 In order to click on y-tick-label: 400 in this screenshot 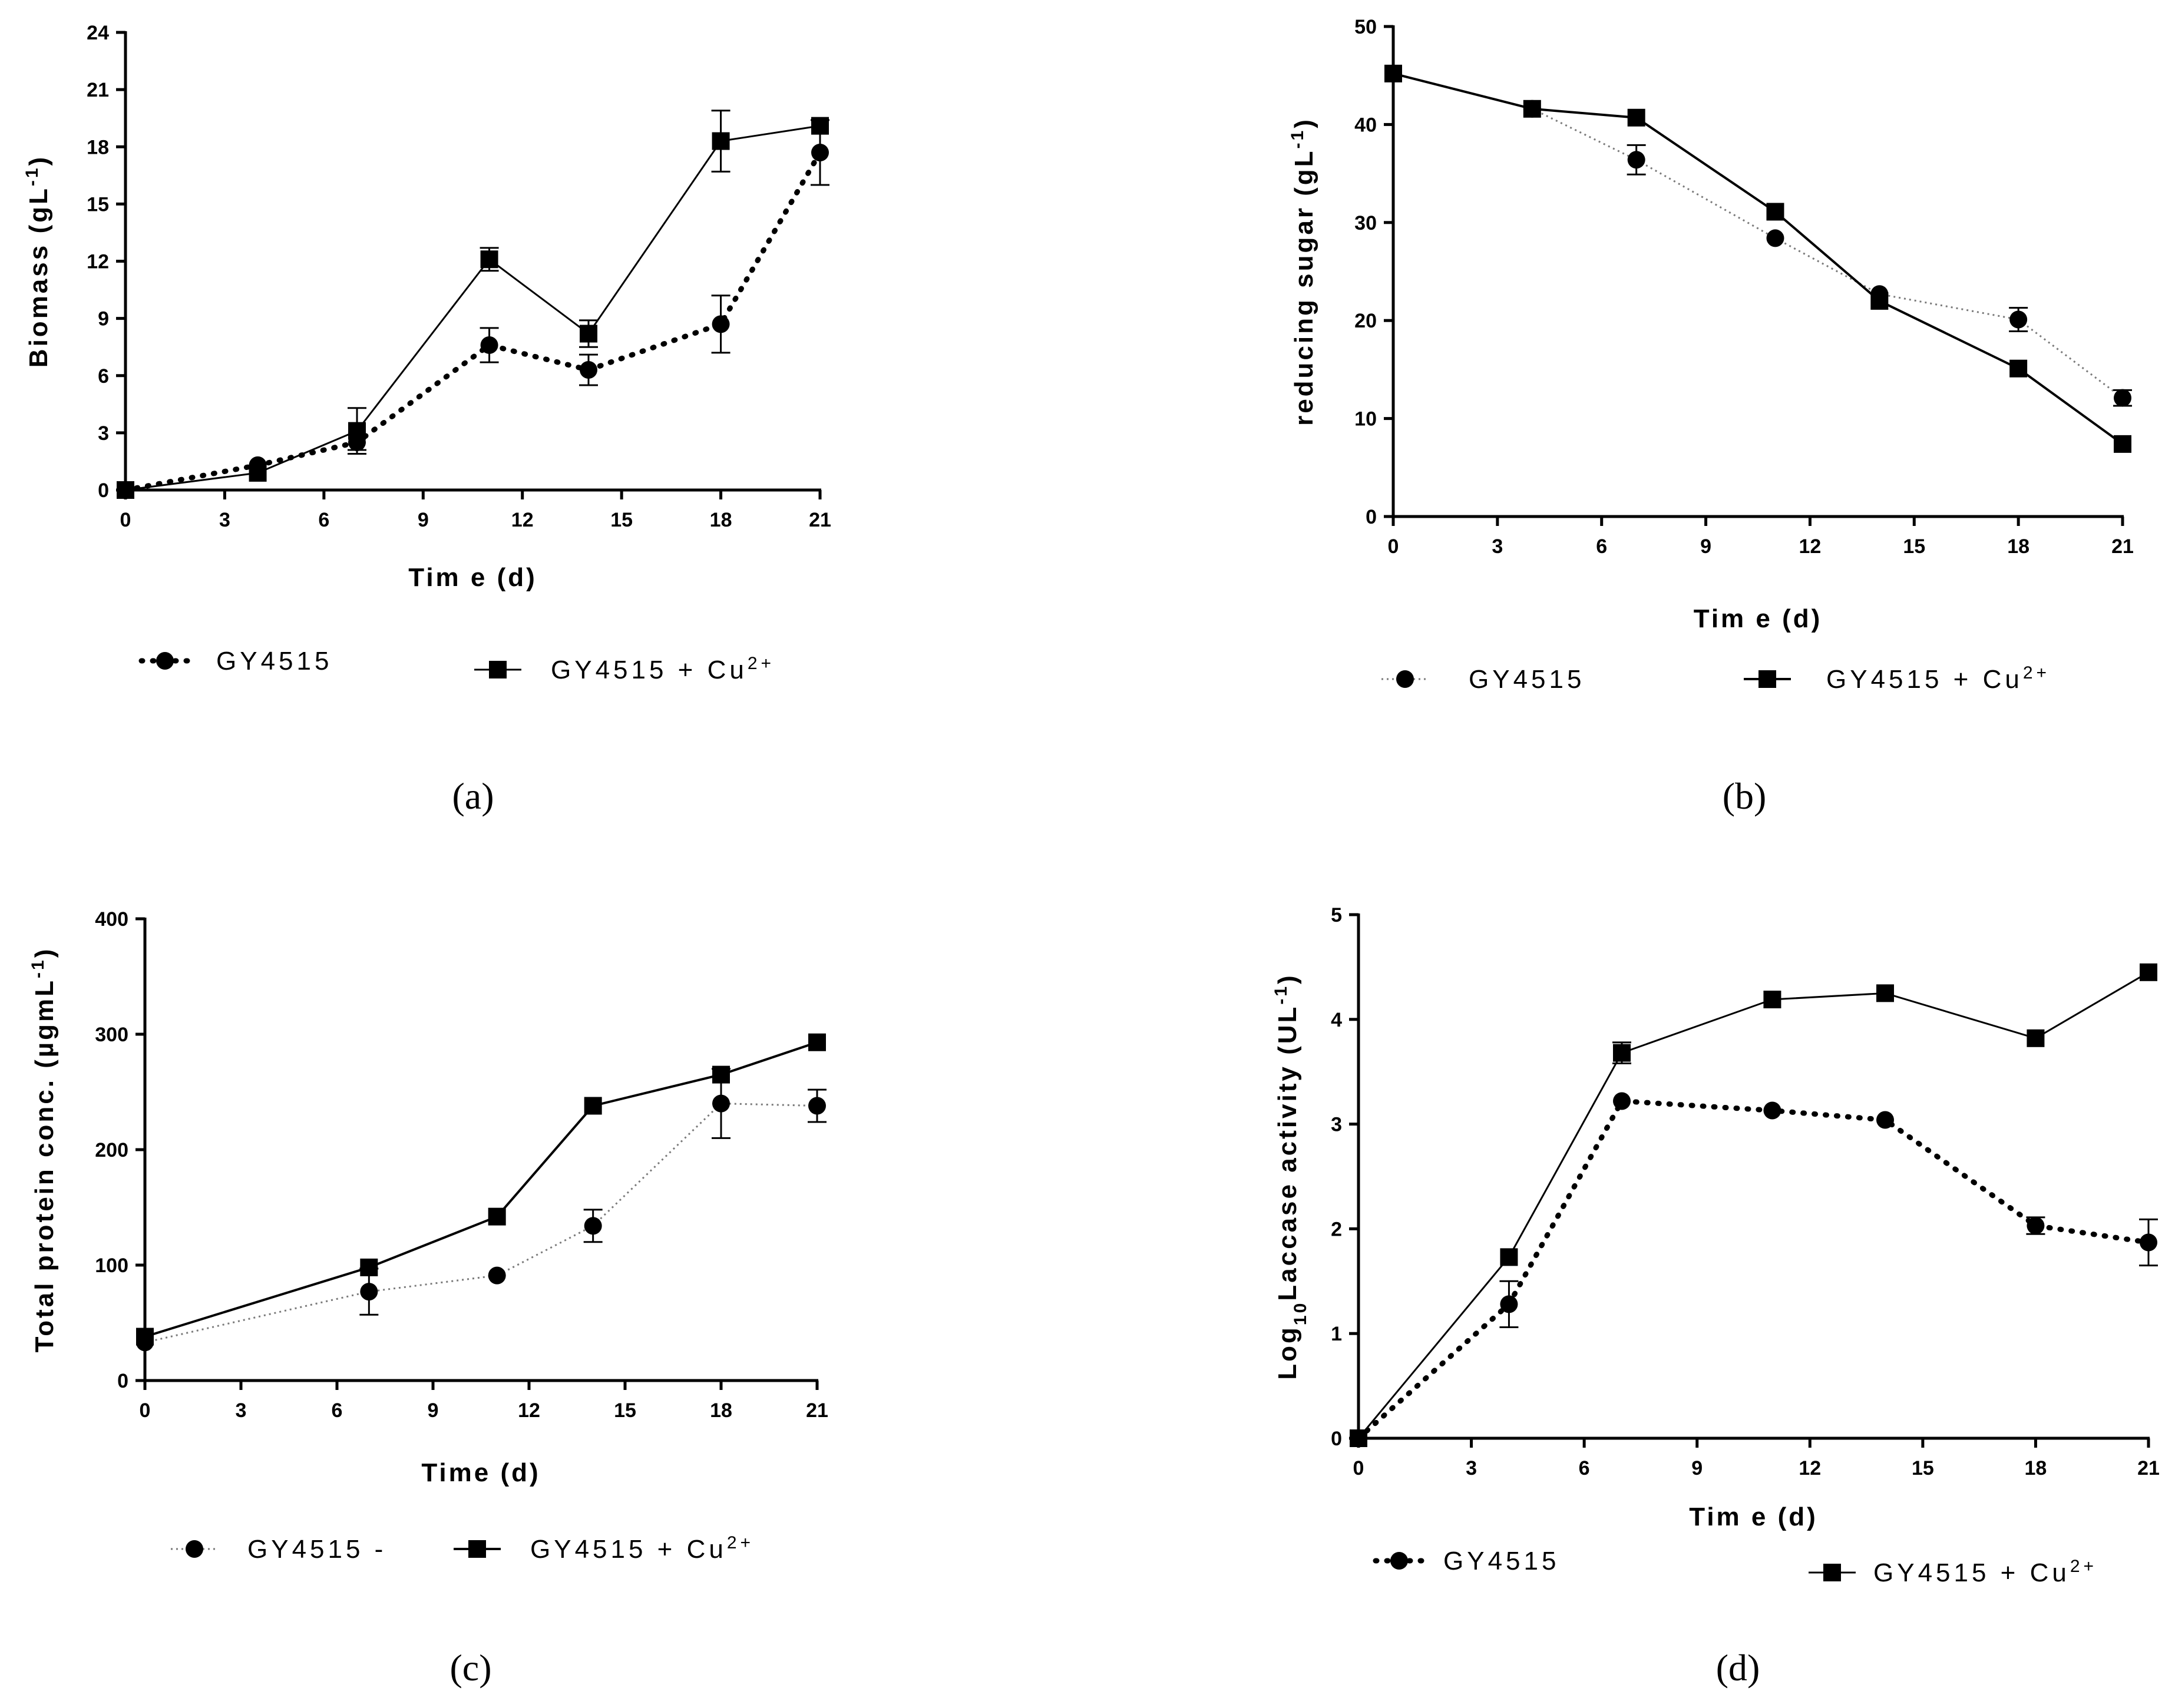, I will do `click(111, 920)`.